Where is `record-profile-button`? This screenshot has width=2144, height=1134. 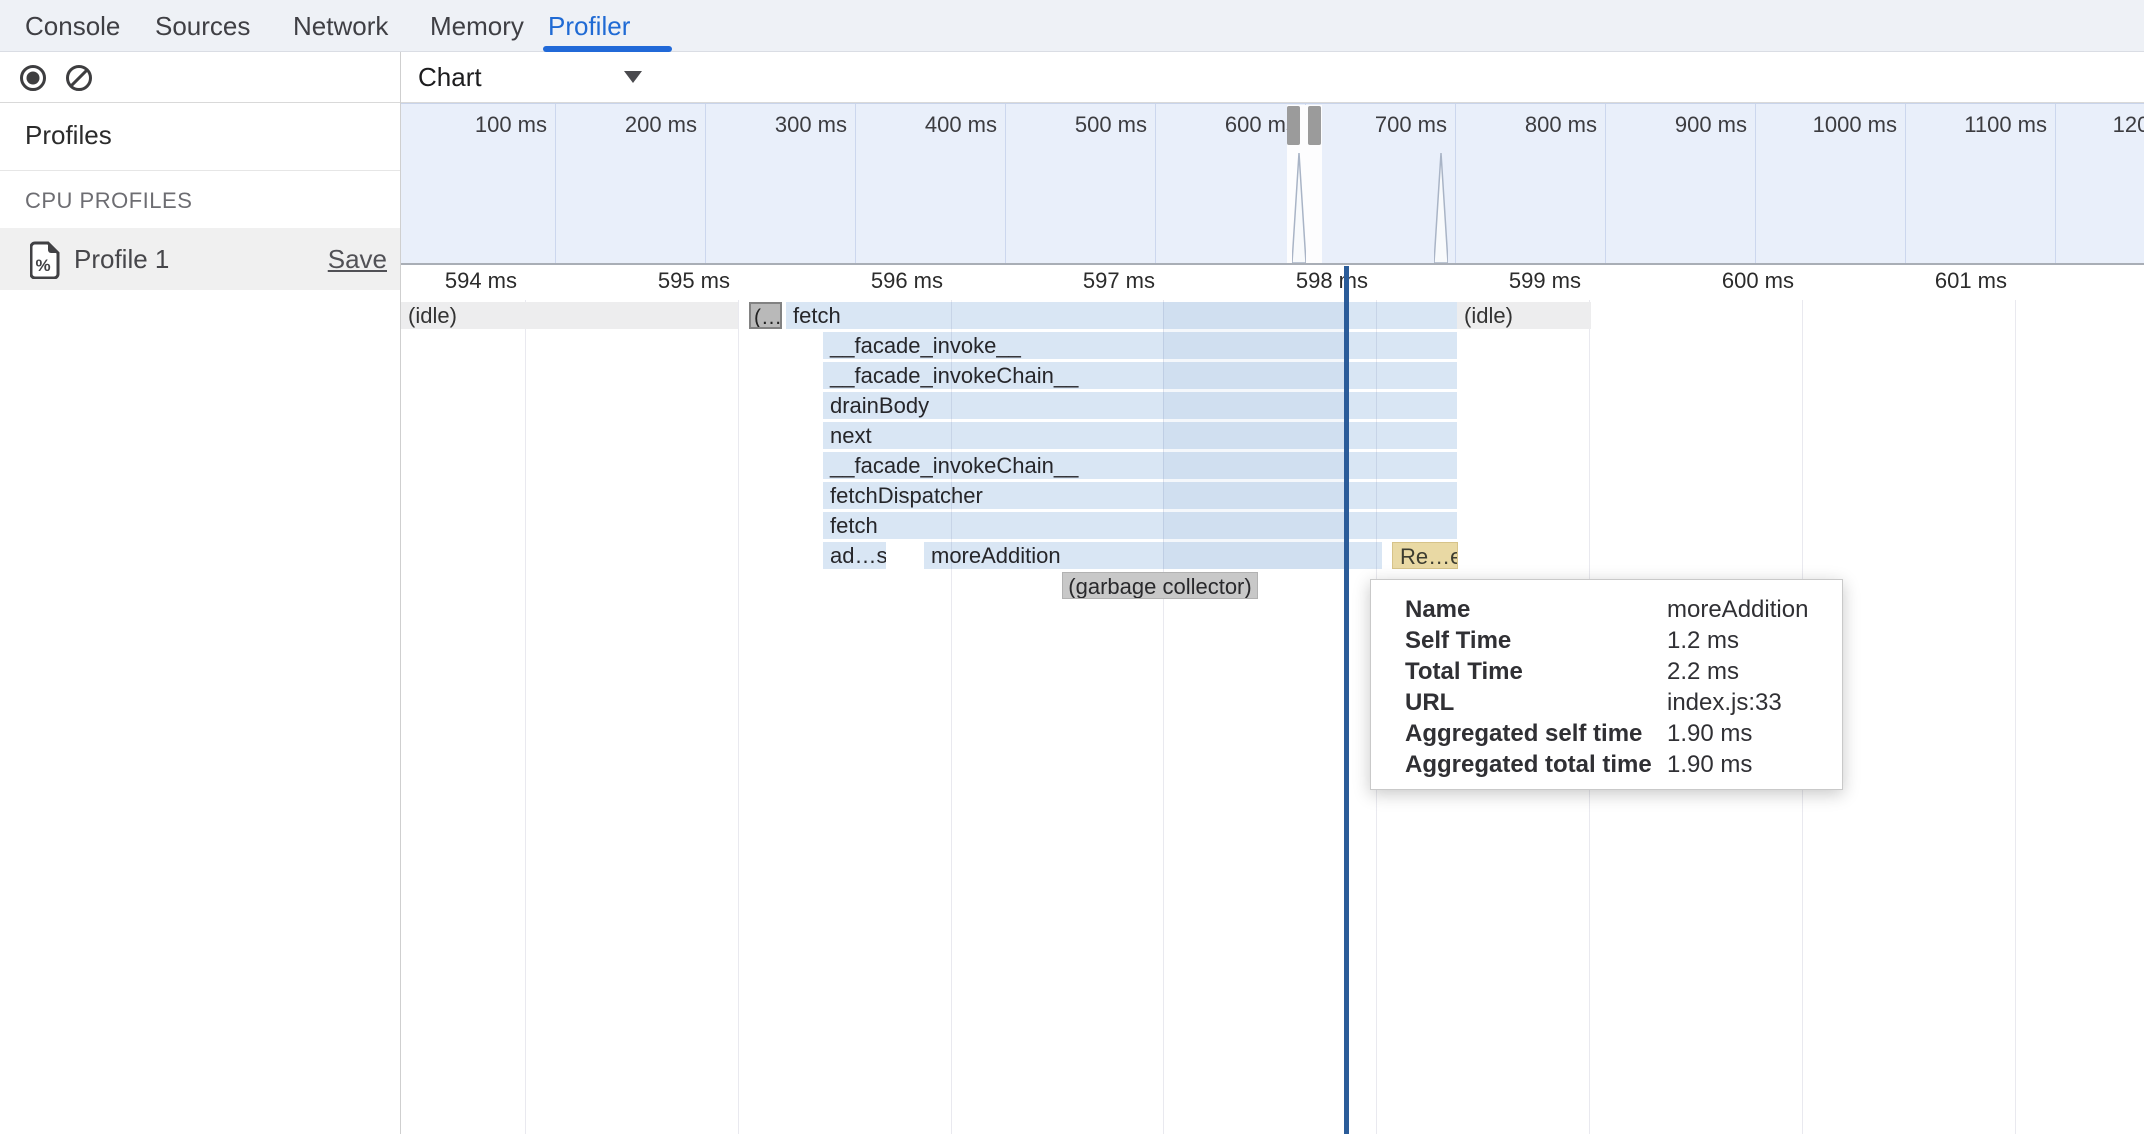
record-profile-button is located at coordinates (33, 78).